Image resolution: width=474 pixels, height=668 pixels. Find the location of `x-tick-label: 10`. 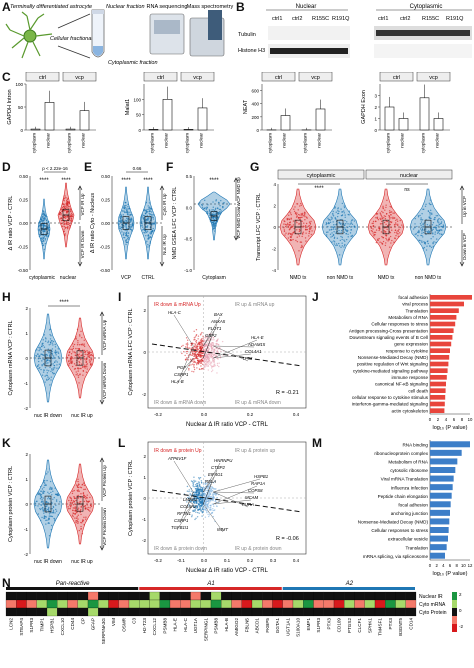

x-tick-label: 10 is located at coordinates (470, 419).